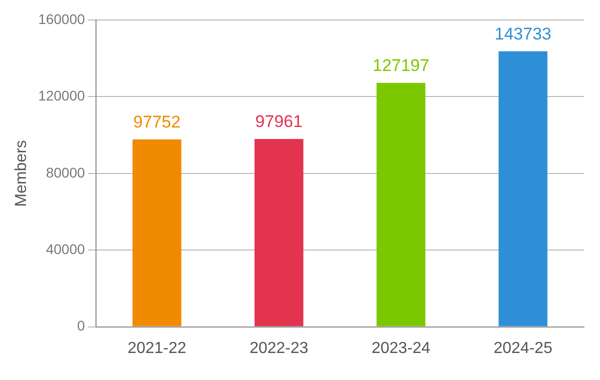 This screenshot has width=600, height=380. What do you see at coordinates (279, 122) in the screenshot?
I see `data-label: 97961` at bounding box center [279, 122].